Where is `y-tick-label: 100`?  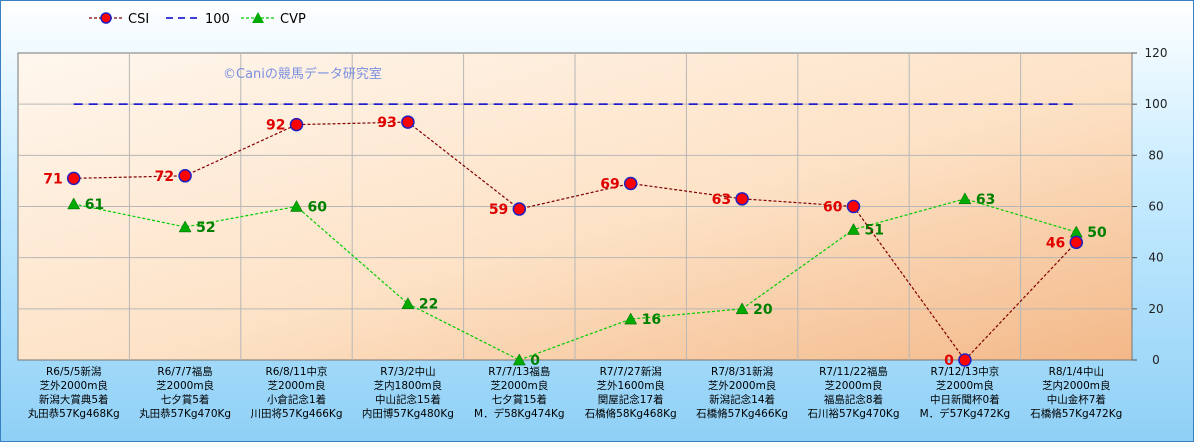
y-tick-label: 100 is located at coordinates (1156, 104).